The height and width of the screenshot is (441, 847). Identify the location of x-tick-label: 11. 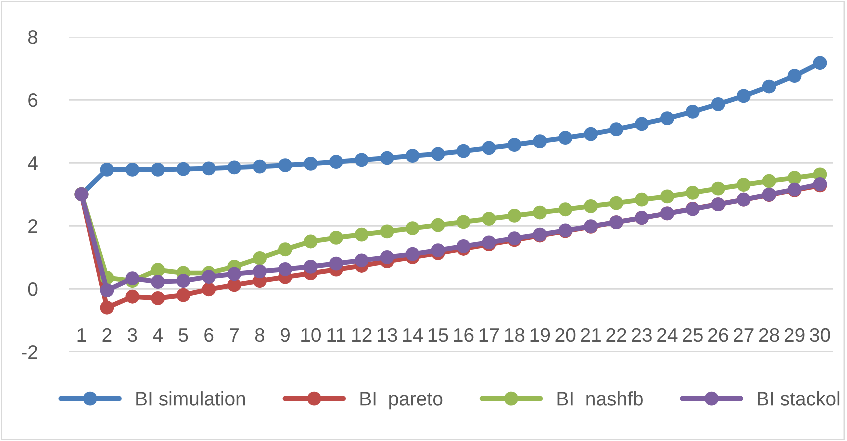
(337, 335).